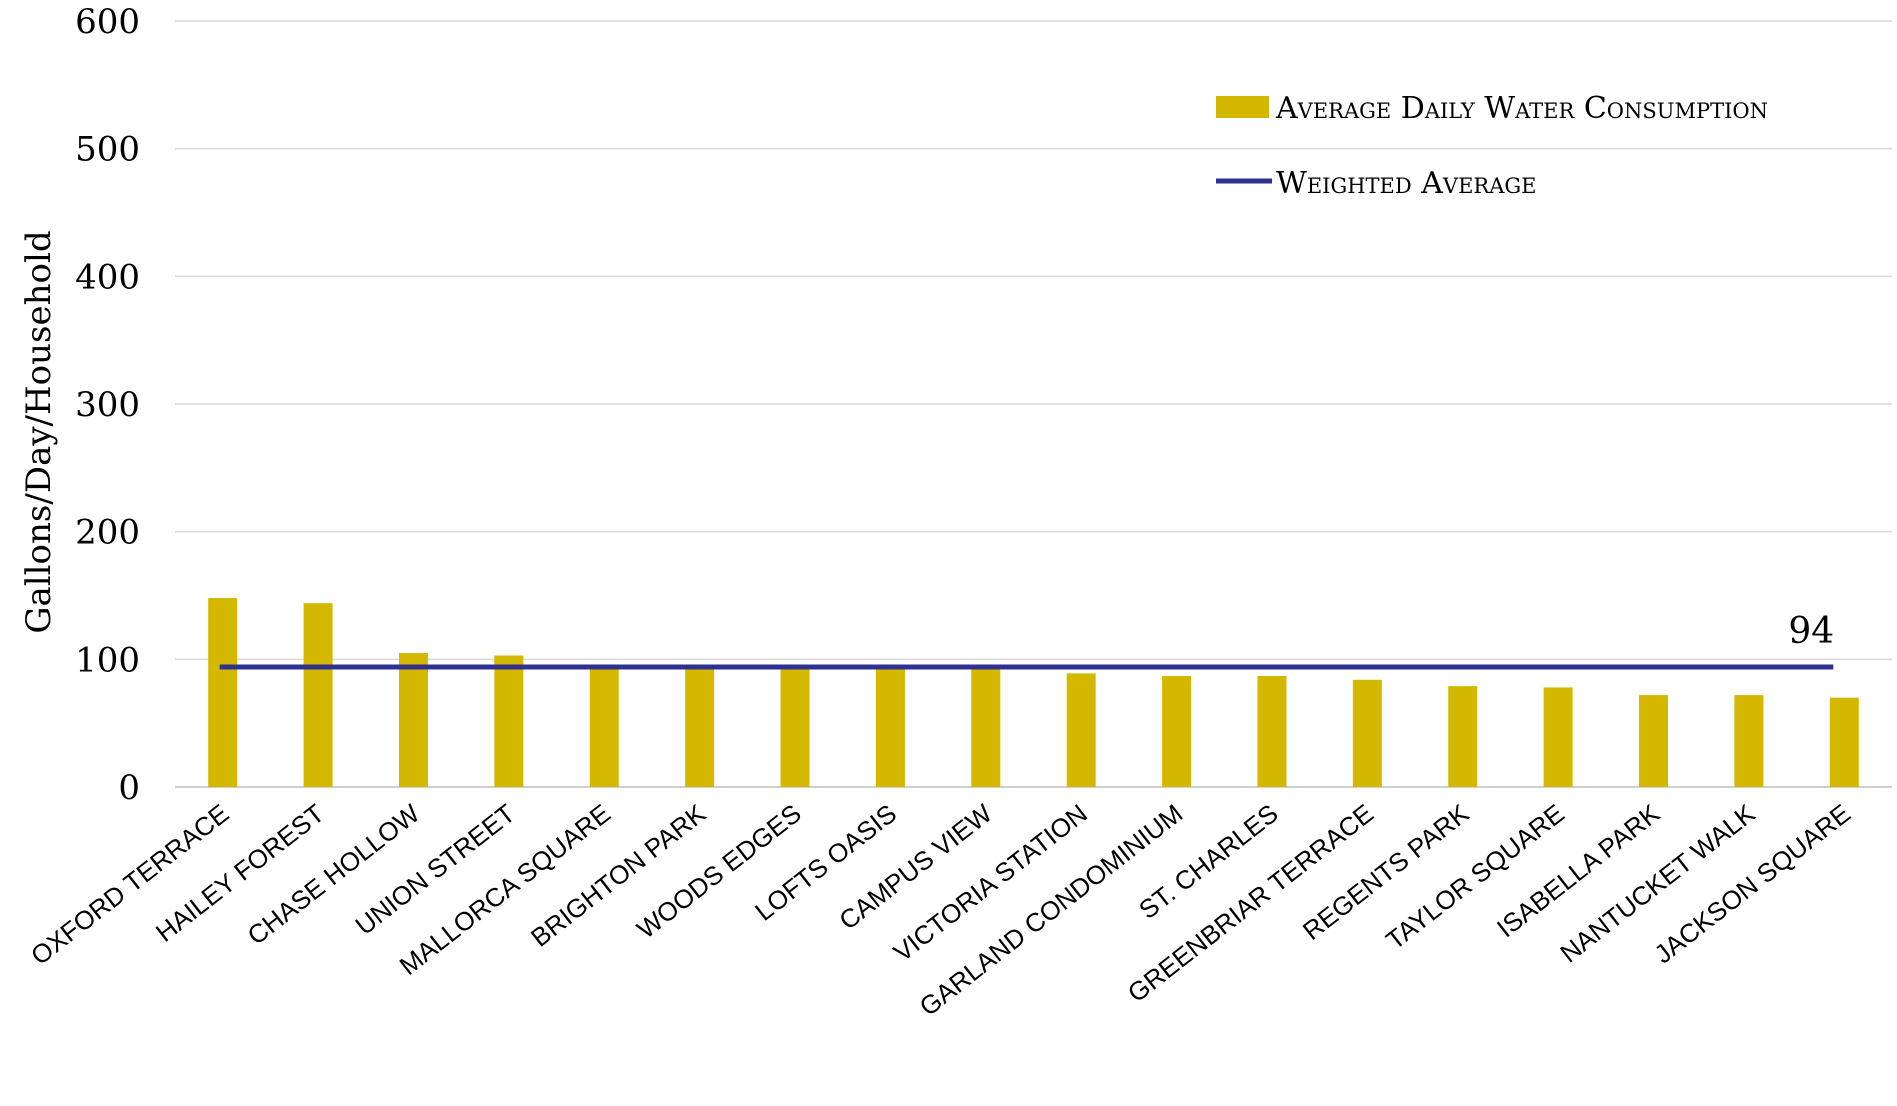 Image resolution: width=1897 pixels, height=1106 pixels. Describe the element at coordinates (39, 431) in the screenshot. I see `y-axis-label: Gallons/Day/Household` at that location.